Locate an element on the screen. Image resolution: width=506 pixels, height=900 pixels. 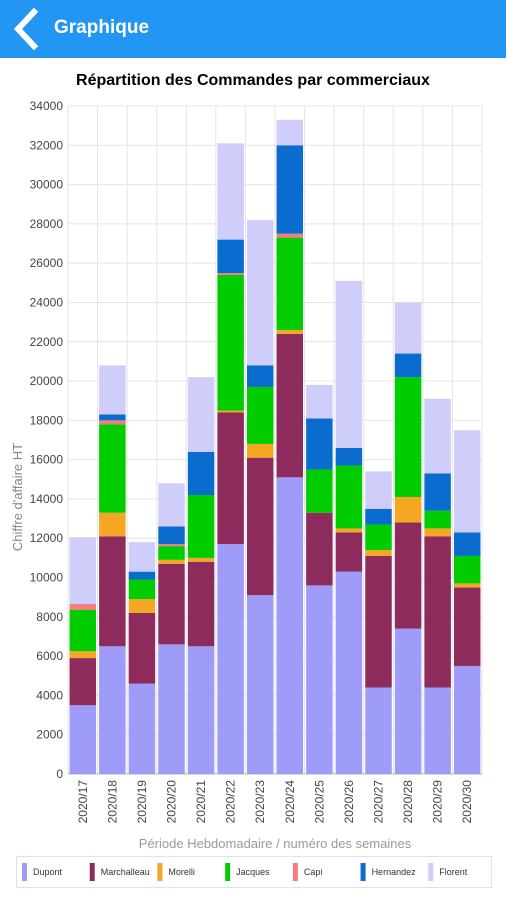
y-tick-label: 18000 is located at coordinates (47, 420).